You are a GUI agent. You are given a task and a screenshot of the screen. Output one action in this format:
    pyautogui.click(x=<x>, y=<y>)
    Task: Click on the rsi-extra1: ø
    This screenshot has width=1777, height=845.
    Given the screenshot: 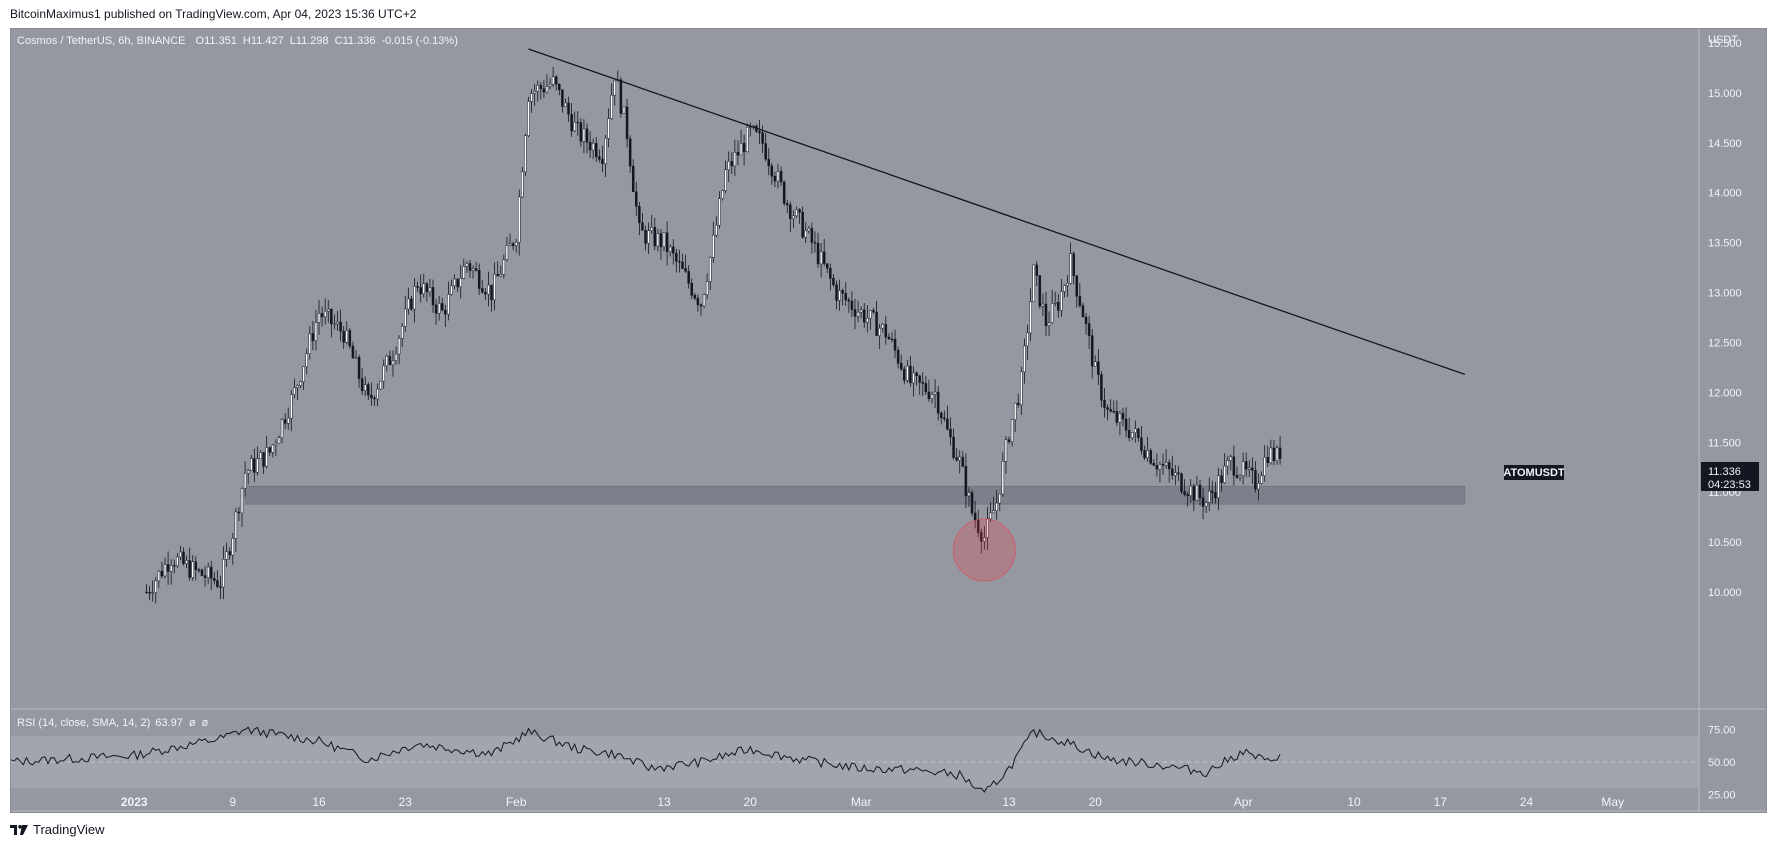 What is the action you would take?
    pyautogui.click(x=192, y=723)
    